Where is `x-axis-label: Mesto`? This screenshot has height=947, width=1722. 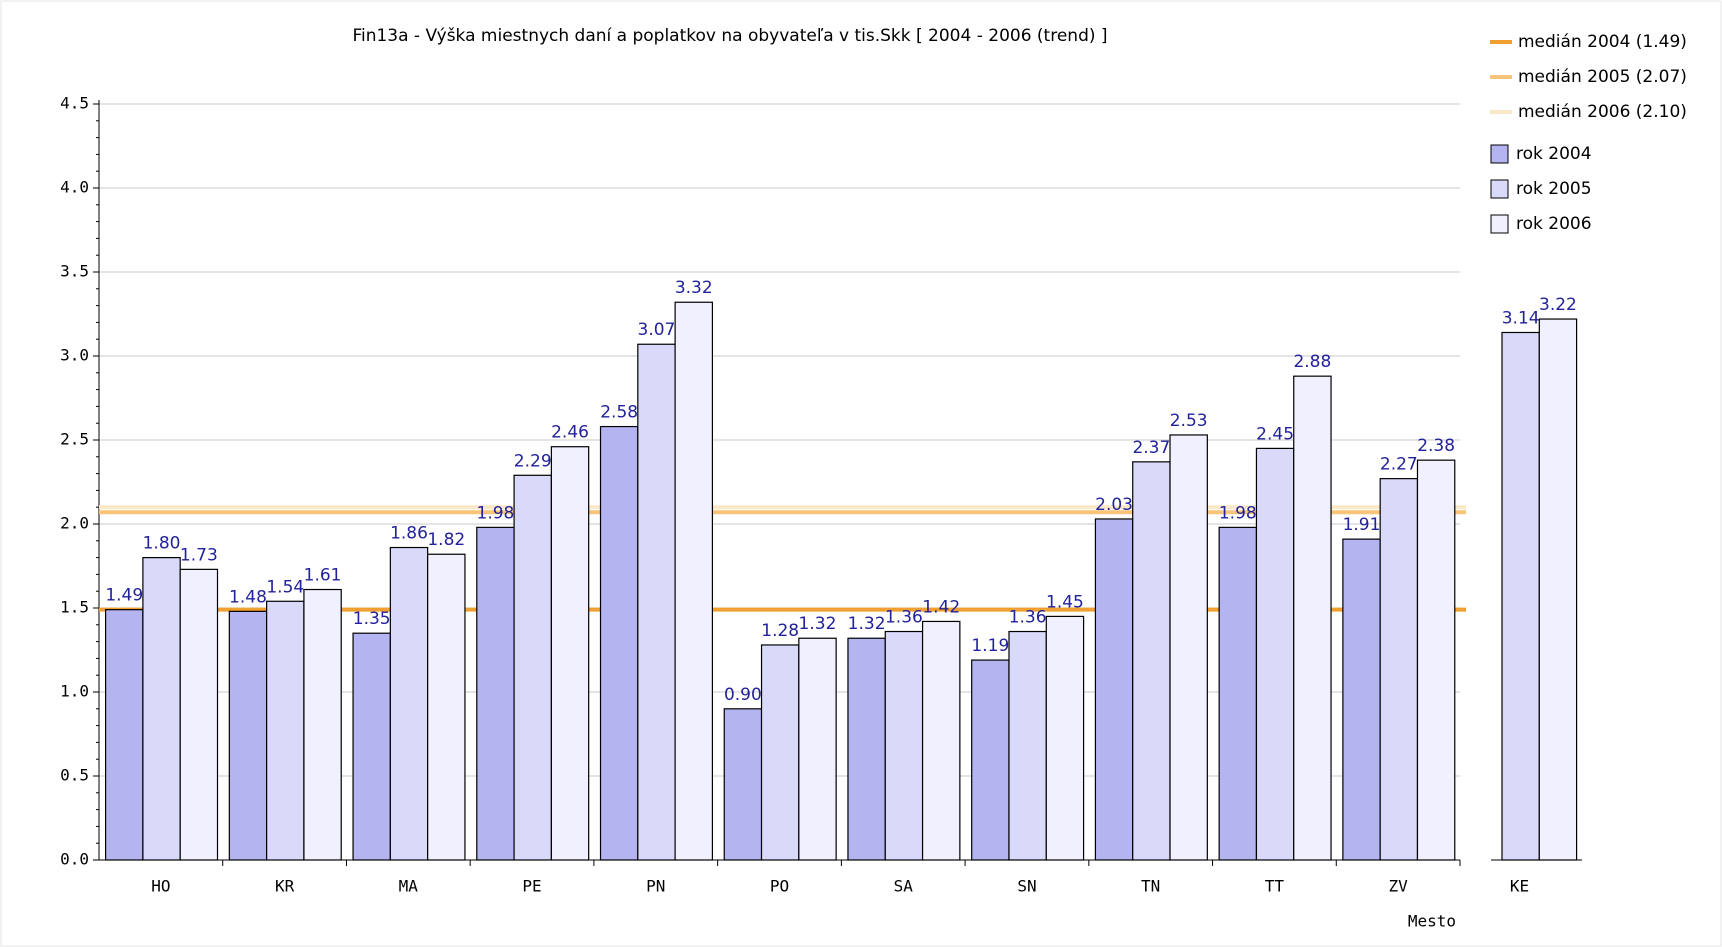
x-axis-label: Mesto is located at coordinates (1432, 921).